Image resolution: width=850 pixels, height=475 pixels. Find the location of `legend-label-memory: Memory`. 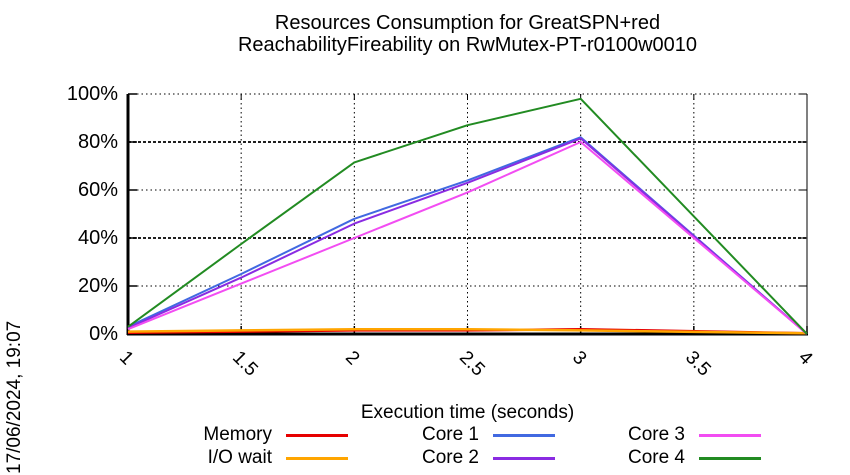

legend-label-memory: Memory is located at coordinates (237, 434).